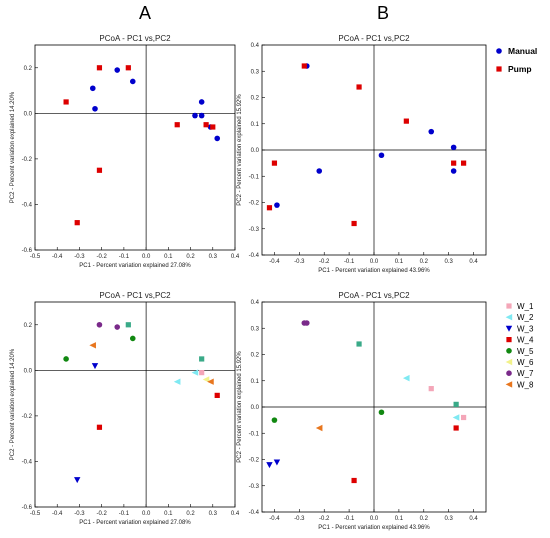 The image size is (550, 538). Describe the element at coordinates (28, 69) in the screenshot. I see `y-tick-label: 0.2` at that location.